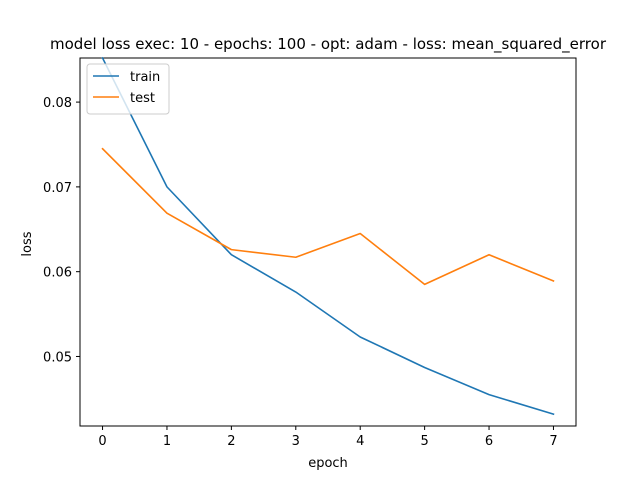 Image resolution: width=640 pixels, height=480 pixels. I want to click on x-tick-label: 2, so click(231, 441).